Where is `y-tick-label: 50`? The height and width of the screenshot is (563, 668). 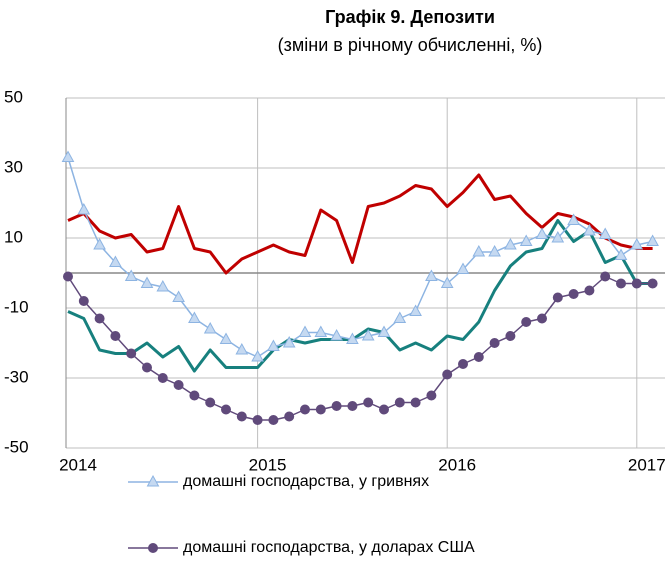 y-tick-label: 50 is located at coordinates (13, 96).